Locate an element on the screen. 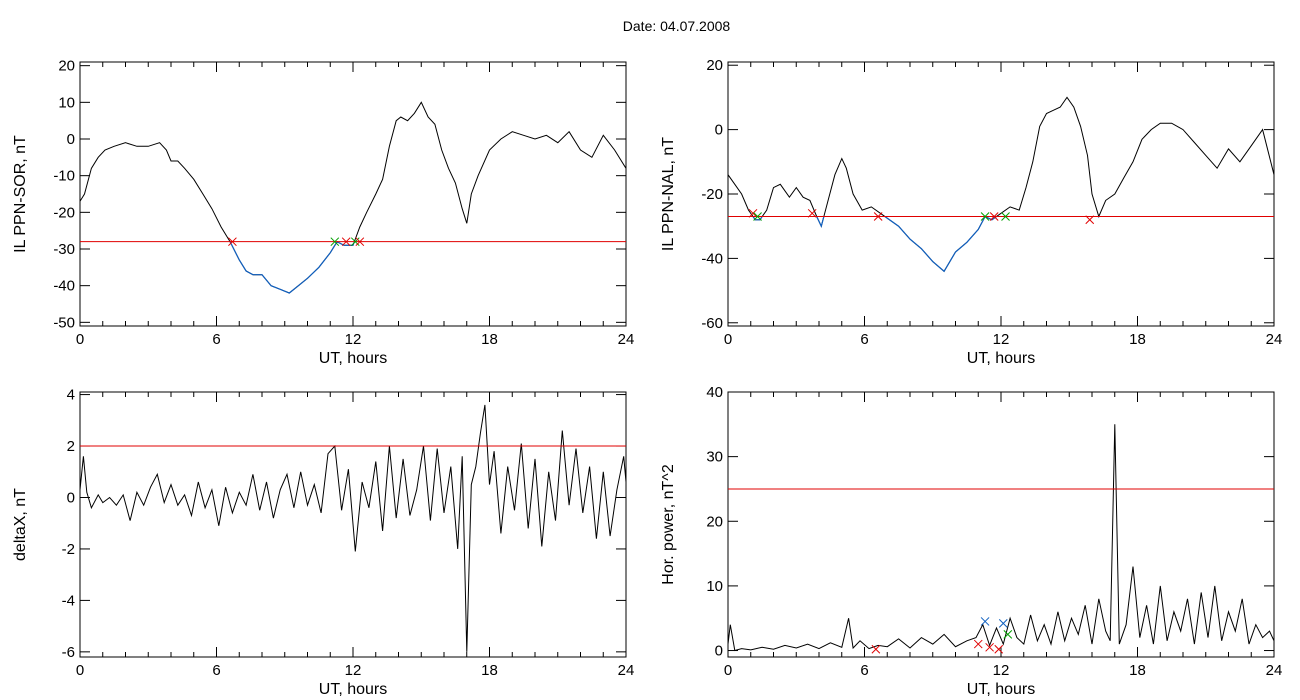  y-axis-label: IL PPN-NAL, nT is located at coordinates (668, 194).